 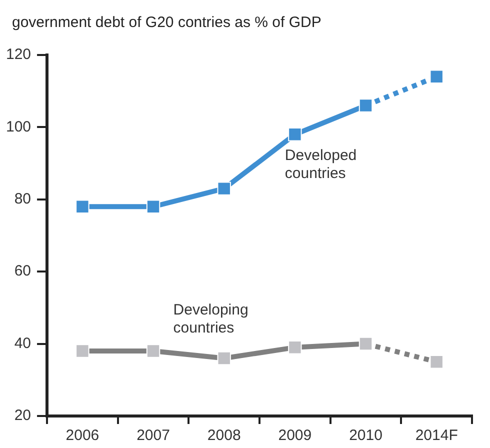 I want to click on x-tick-label: 2006, so click(x=83, y=435).